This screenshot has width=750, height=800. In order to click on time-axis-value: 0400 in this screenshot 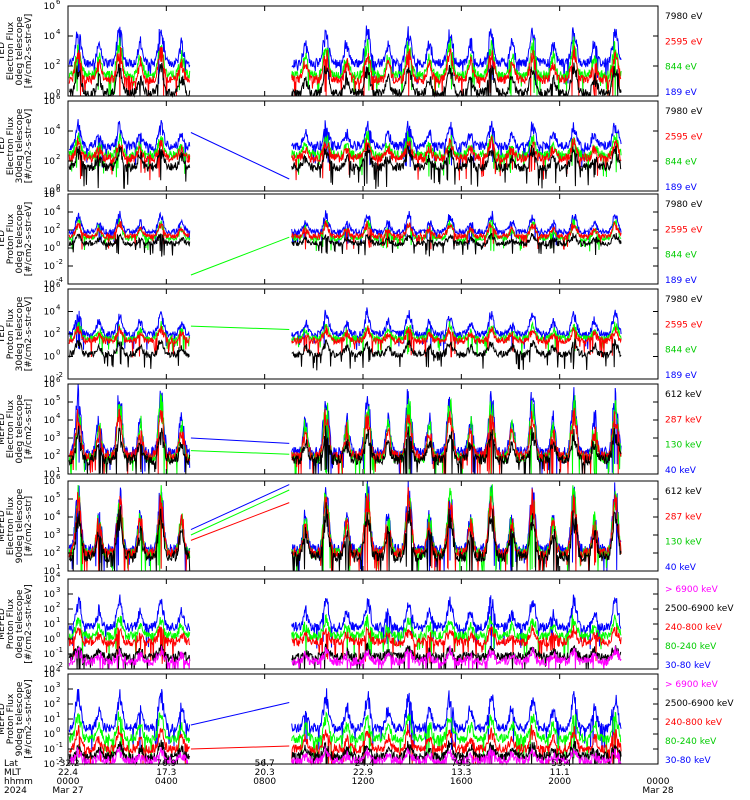, I will do `click(166, 782)`.